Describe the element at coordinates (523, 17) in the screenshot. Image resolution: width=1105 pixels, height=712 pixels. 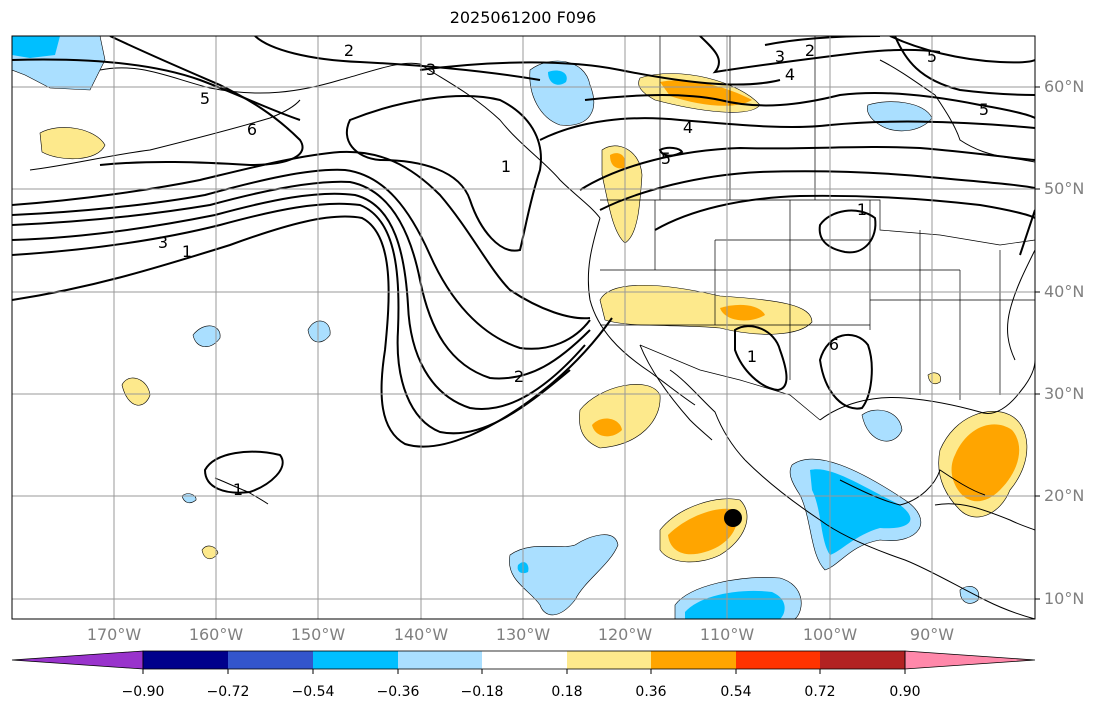
I see `map-title: 2025061200 F096` at that location.